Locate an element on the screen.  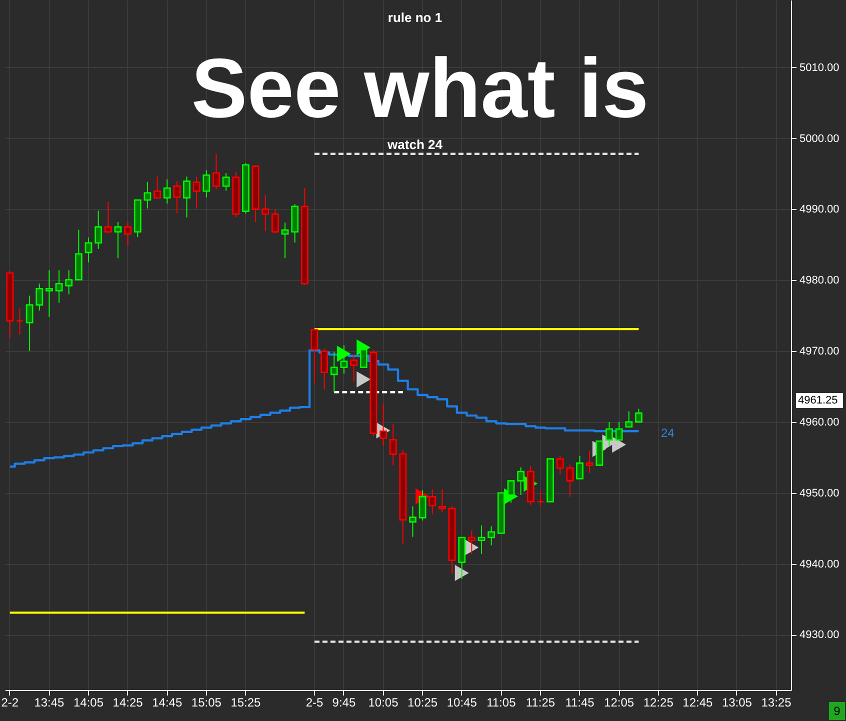
y-tick-label: 4930.00 is located at coordinates (820, 635).